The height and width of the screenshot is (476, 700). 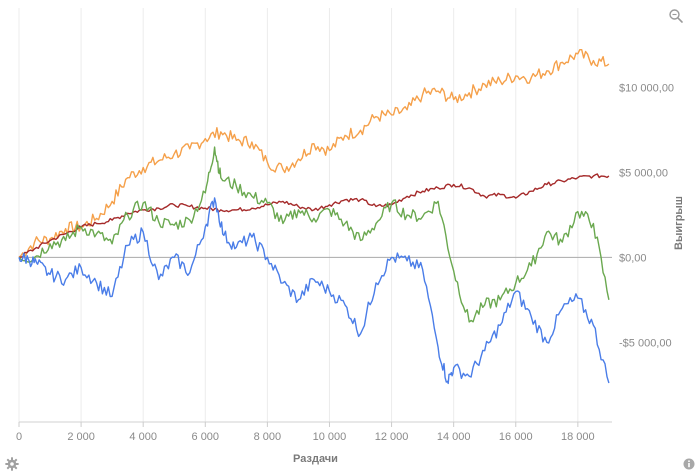 I want to click on info-icon-glyph, so click(x=689, y=464).